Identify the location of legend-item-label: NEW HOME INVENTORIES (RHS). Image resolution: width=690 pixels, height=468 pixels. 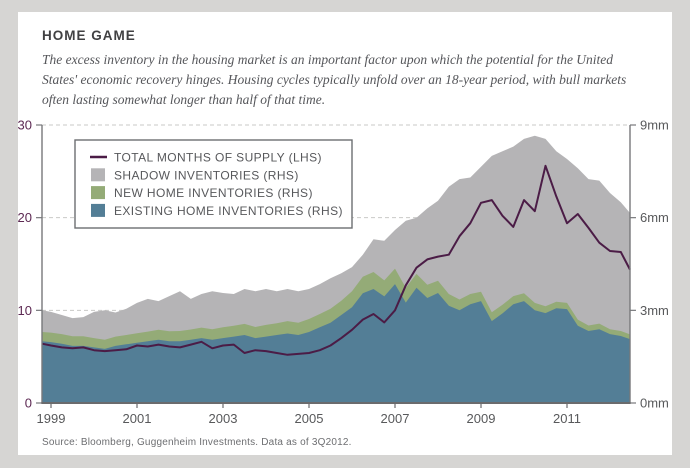
(213, 193).